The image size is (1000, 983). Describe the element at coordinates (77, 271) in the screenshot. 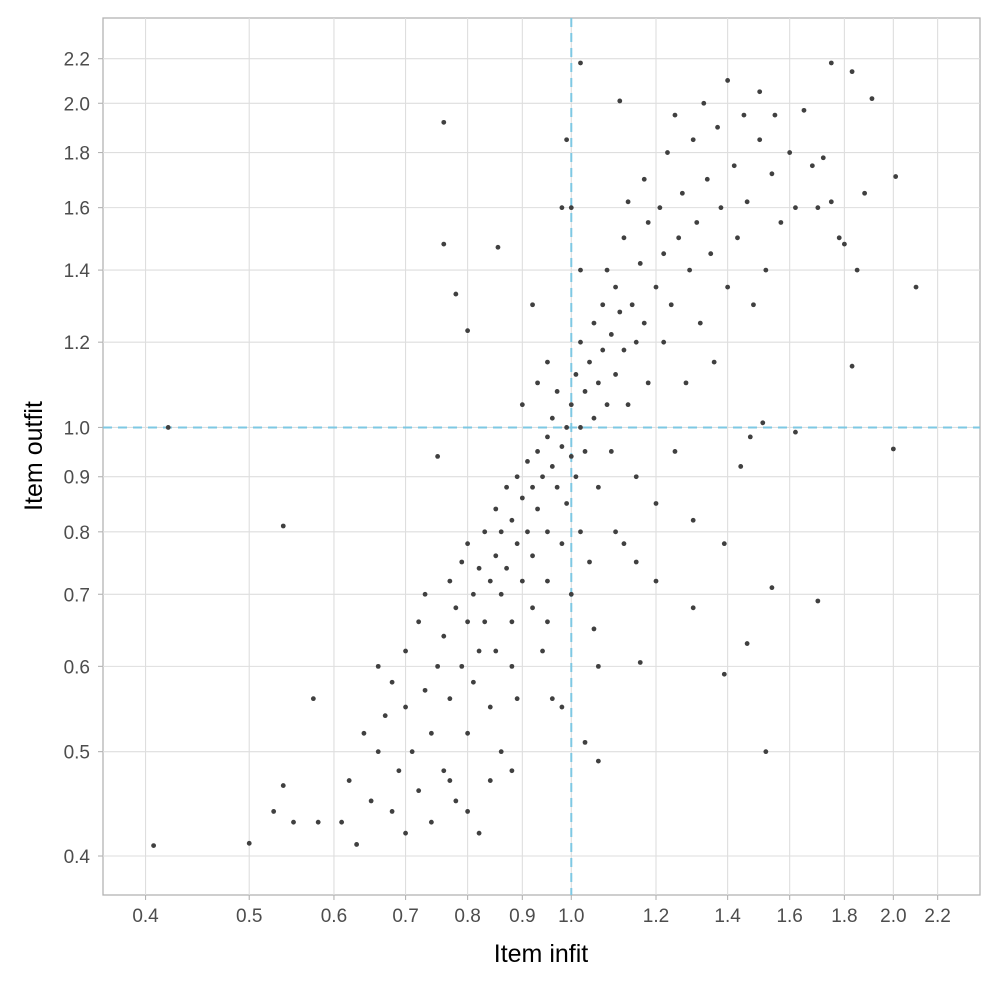

I see `y-tick-label: 1.4` at that location.